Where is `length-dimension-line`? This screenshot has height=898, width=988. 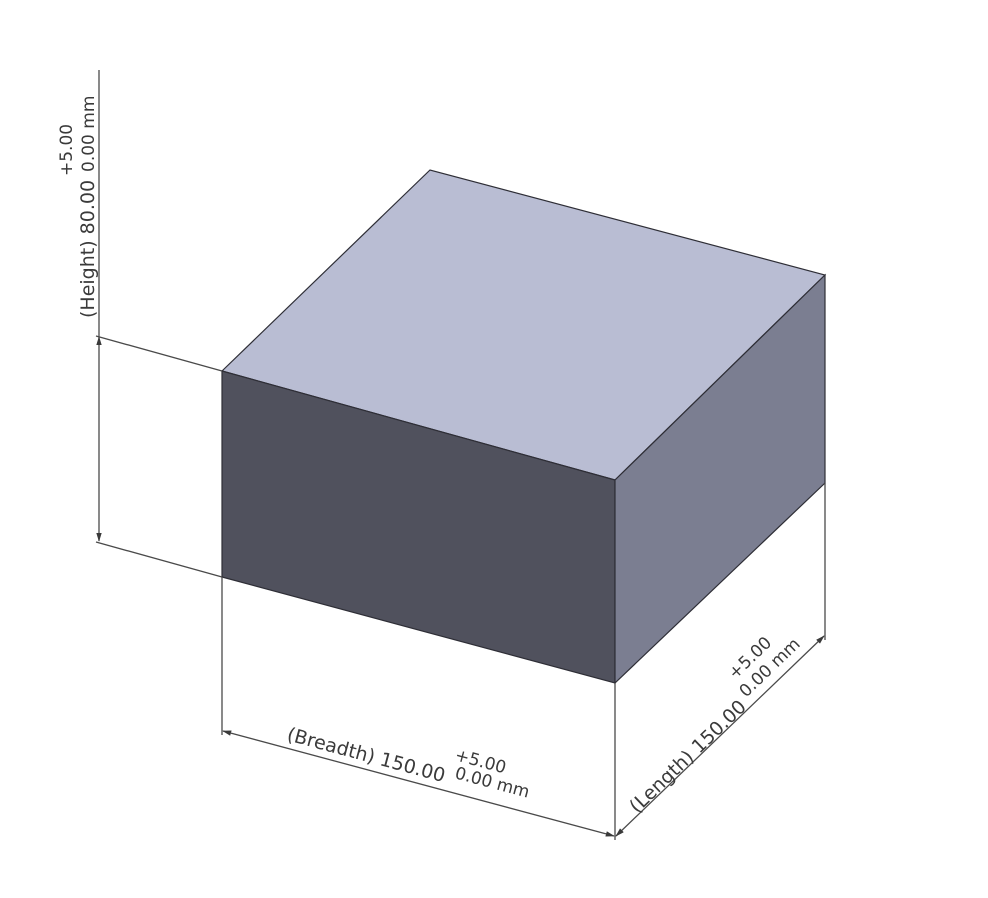
length-dimension-line is located at coordinates (720, 736).